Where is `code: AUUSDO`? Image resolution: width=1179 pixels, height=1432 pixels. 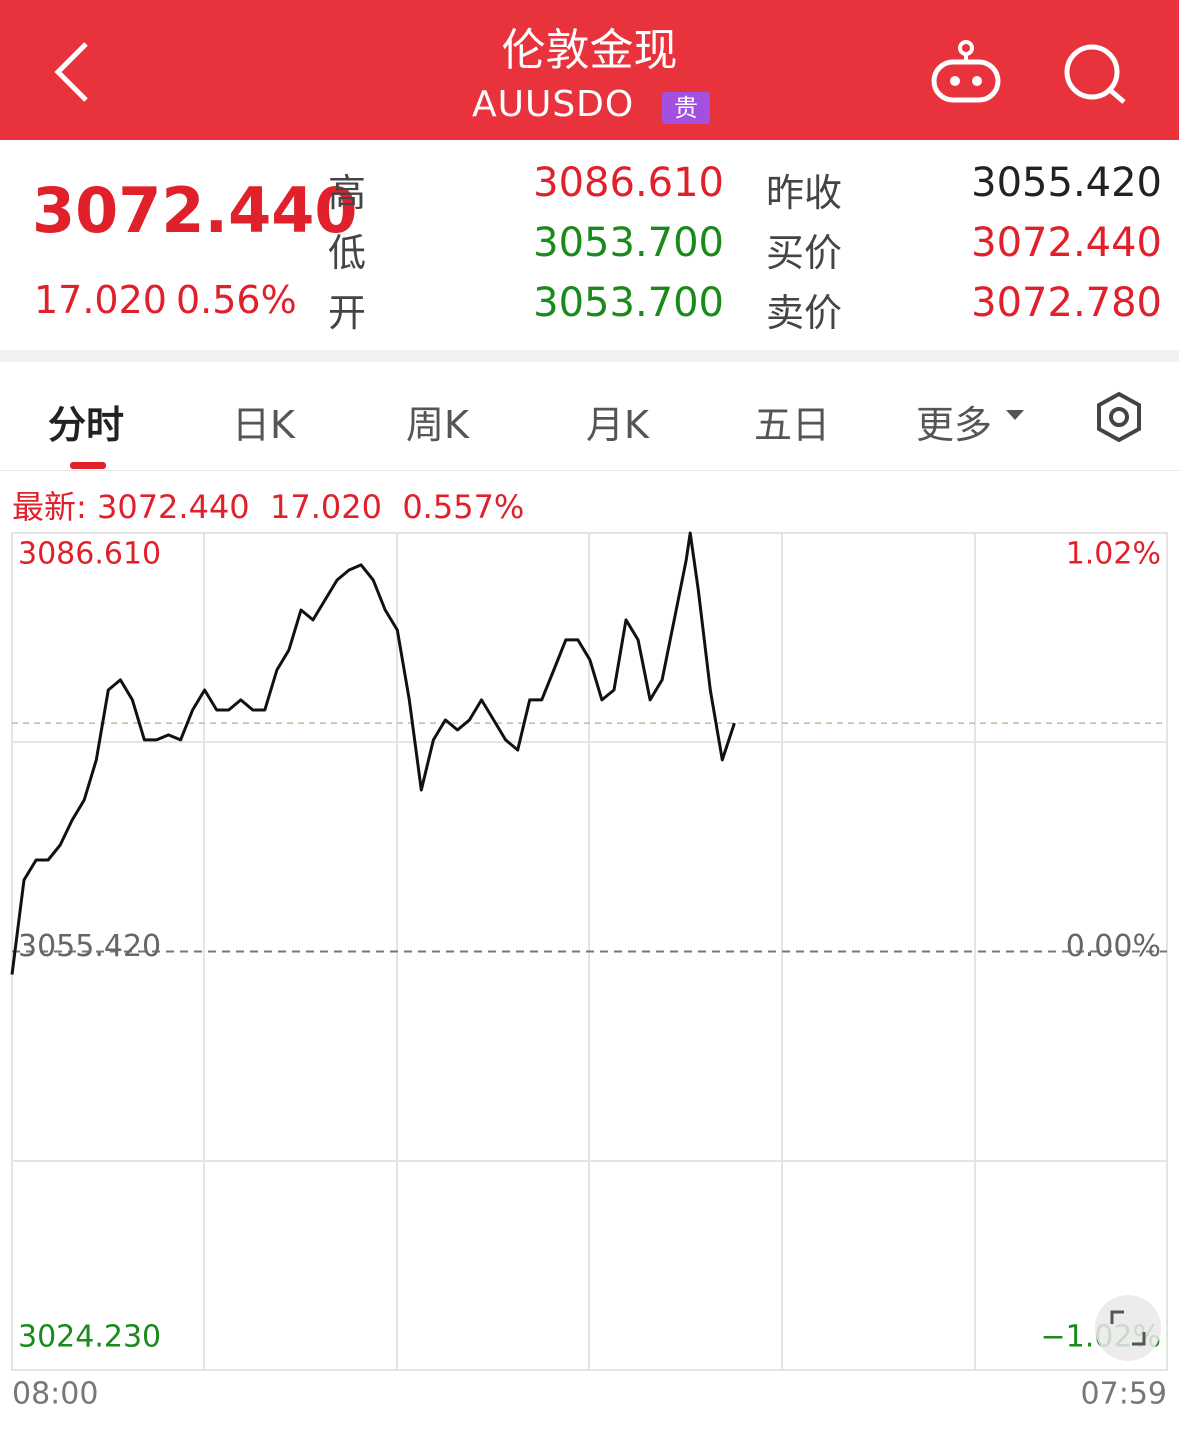
code: AUUSDO is located at coordinates (553, 104).